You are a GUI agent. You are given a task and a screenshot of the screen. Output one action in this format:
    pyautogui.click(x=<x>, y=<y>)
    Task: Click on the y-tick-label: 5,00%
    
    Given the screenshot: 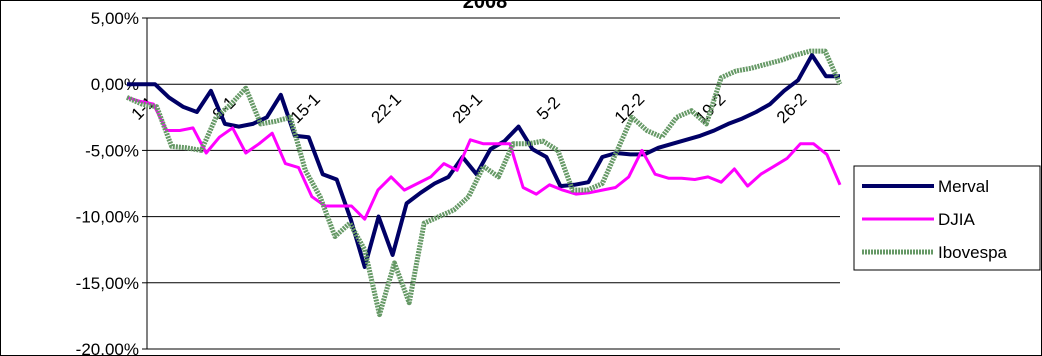 What is the action you would take?
    pyautogui.click(x=115, y=18)
    